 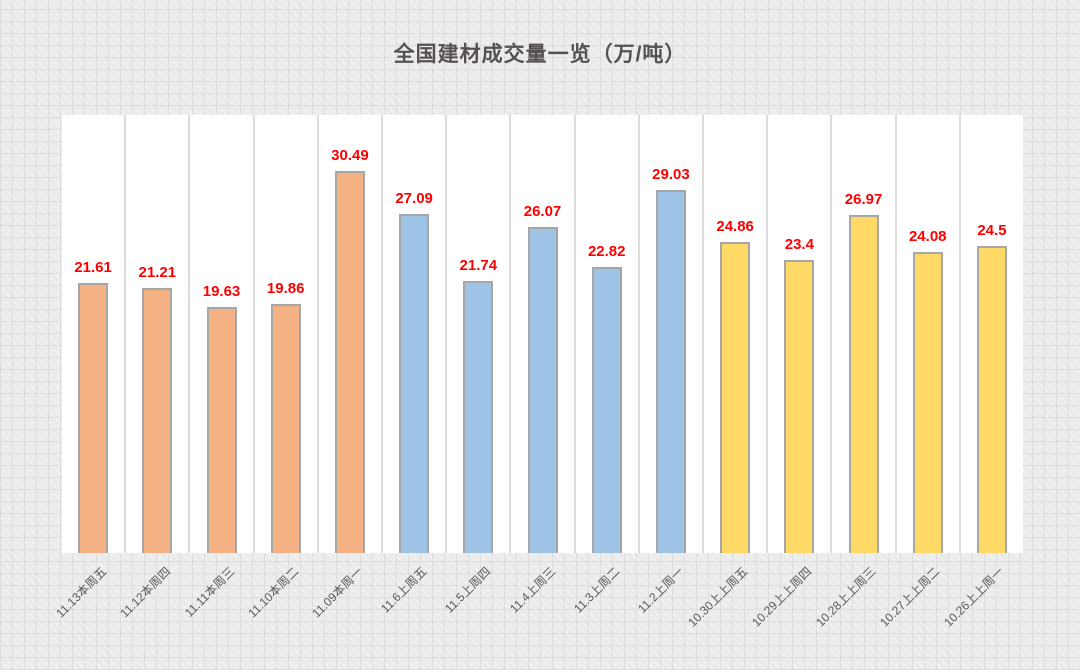 I want to click on bar-value-label: 22.82, so click(x=606, y=251).